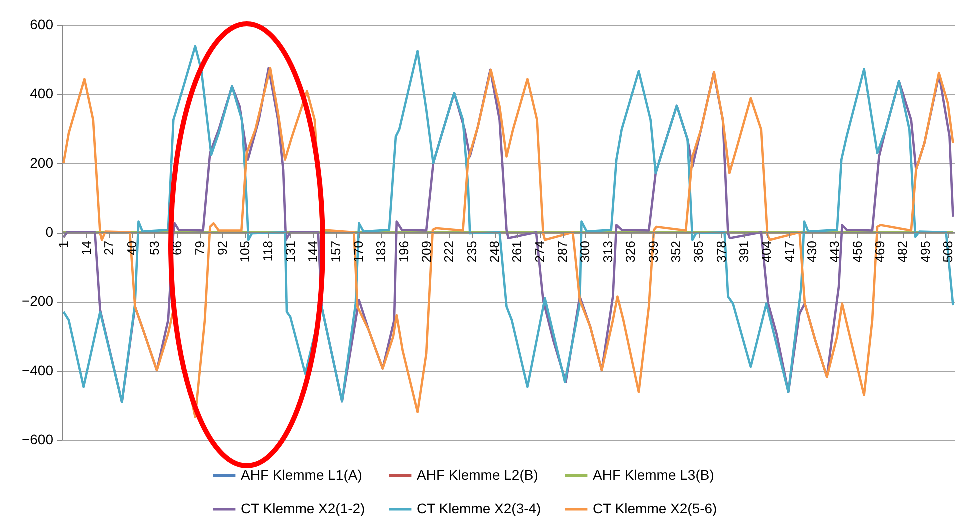  I want to click on x-tick-label: 40, so click(132, 248).